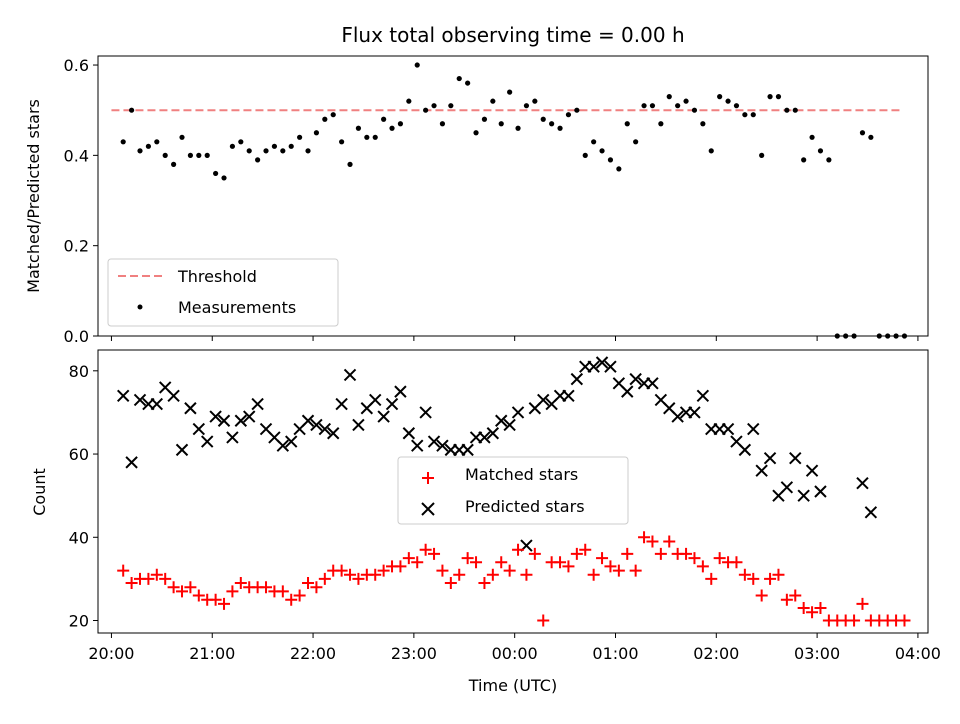 This screenshot has width=960, height=724. Describe the element at coordinates (39, 492) in the screenshot. I see `bottom-y-axis-label: Count` at that location.